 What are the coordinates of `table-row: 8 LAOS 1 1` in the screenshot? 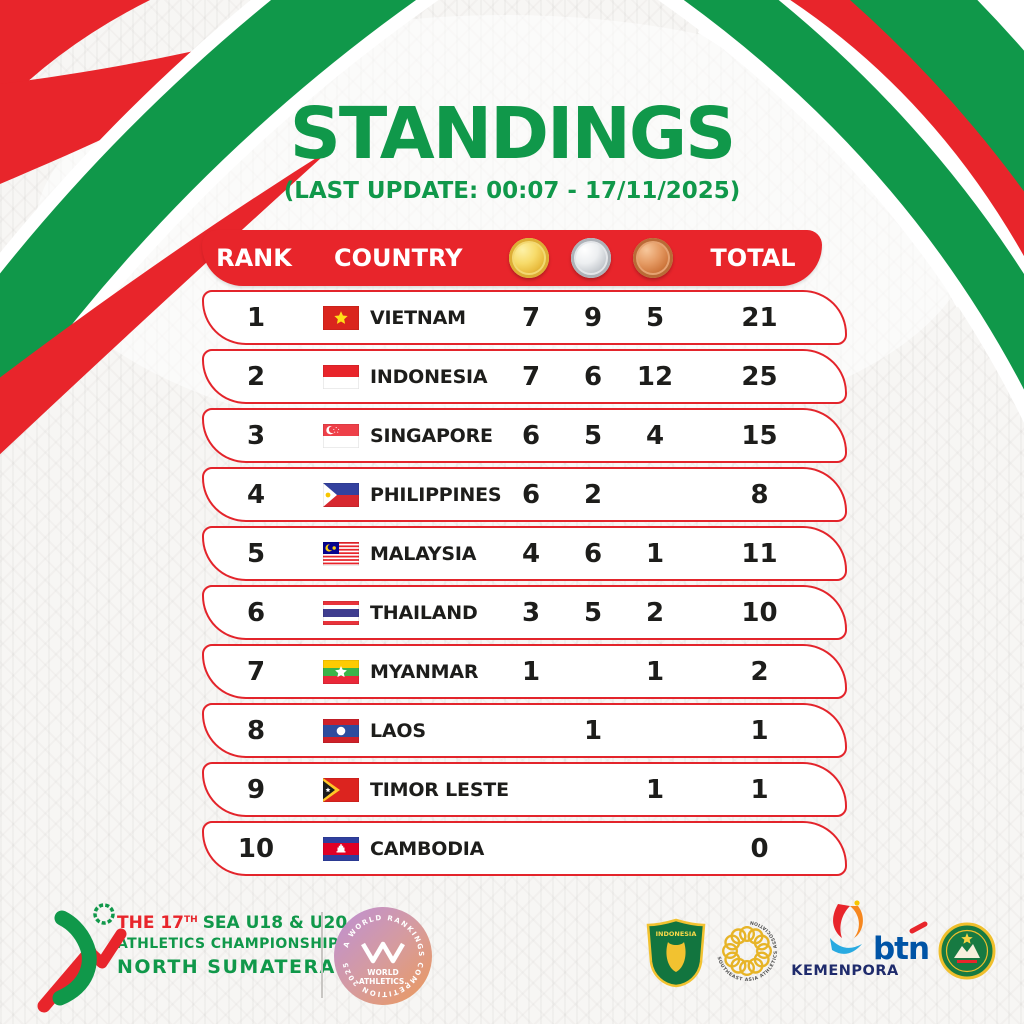 It's located at (524, 730).